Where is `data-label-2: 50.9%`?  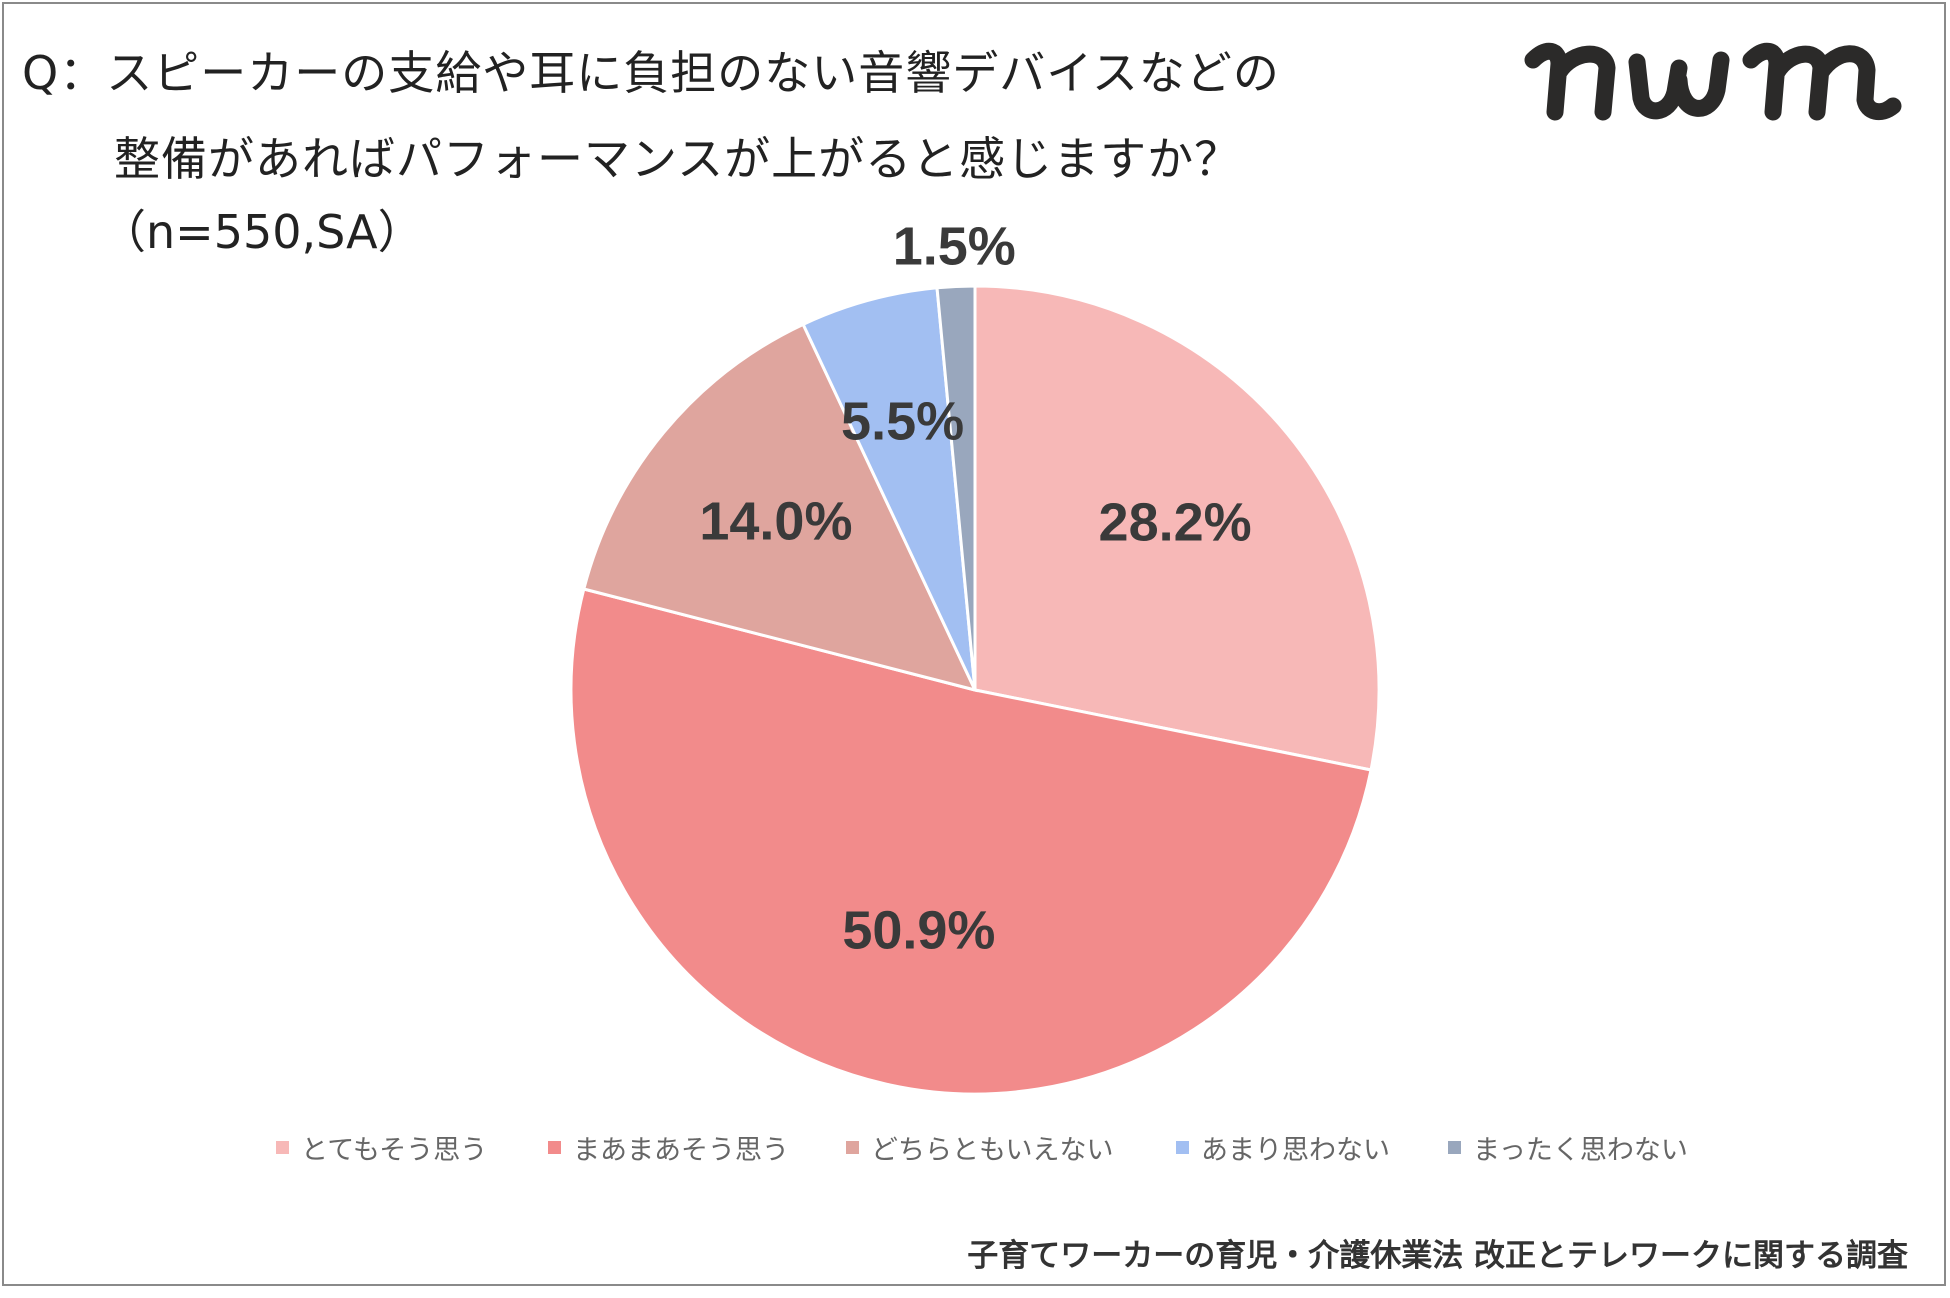 data-label-2: 50.9% is located at coordinates (918, 930).